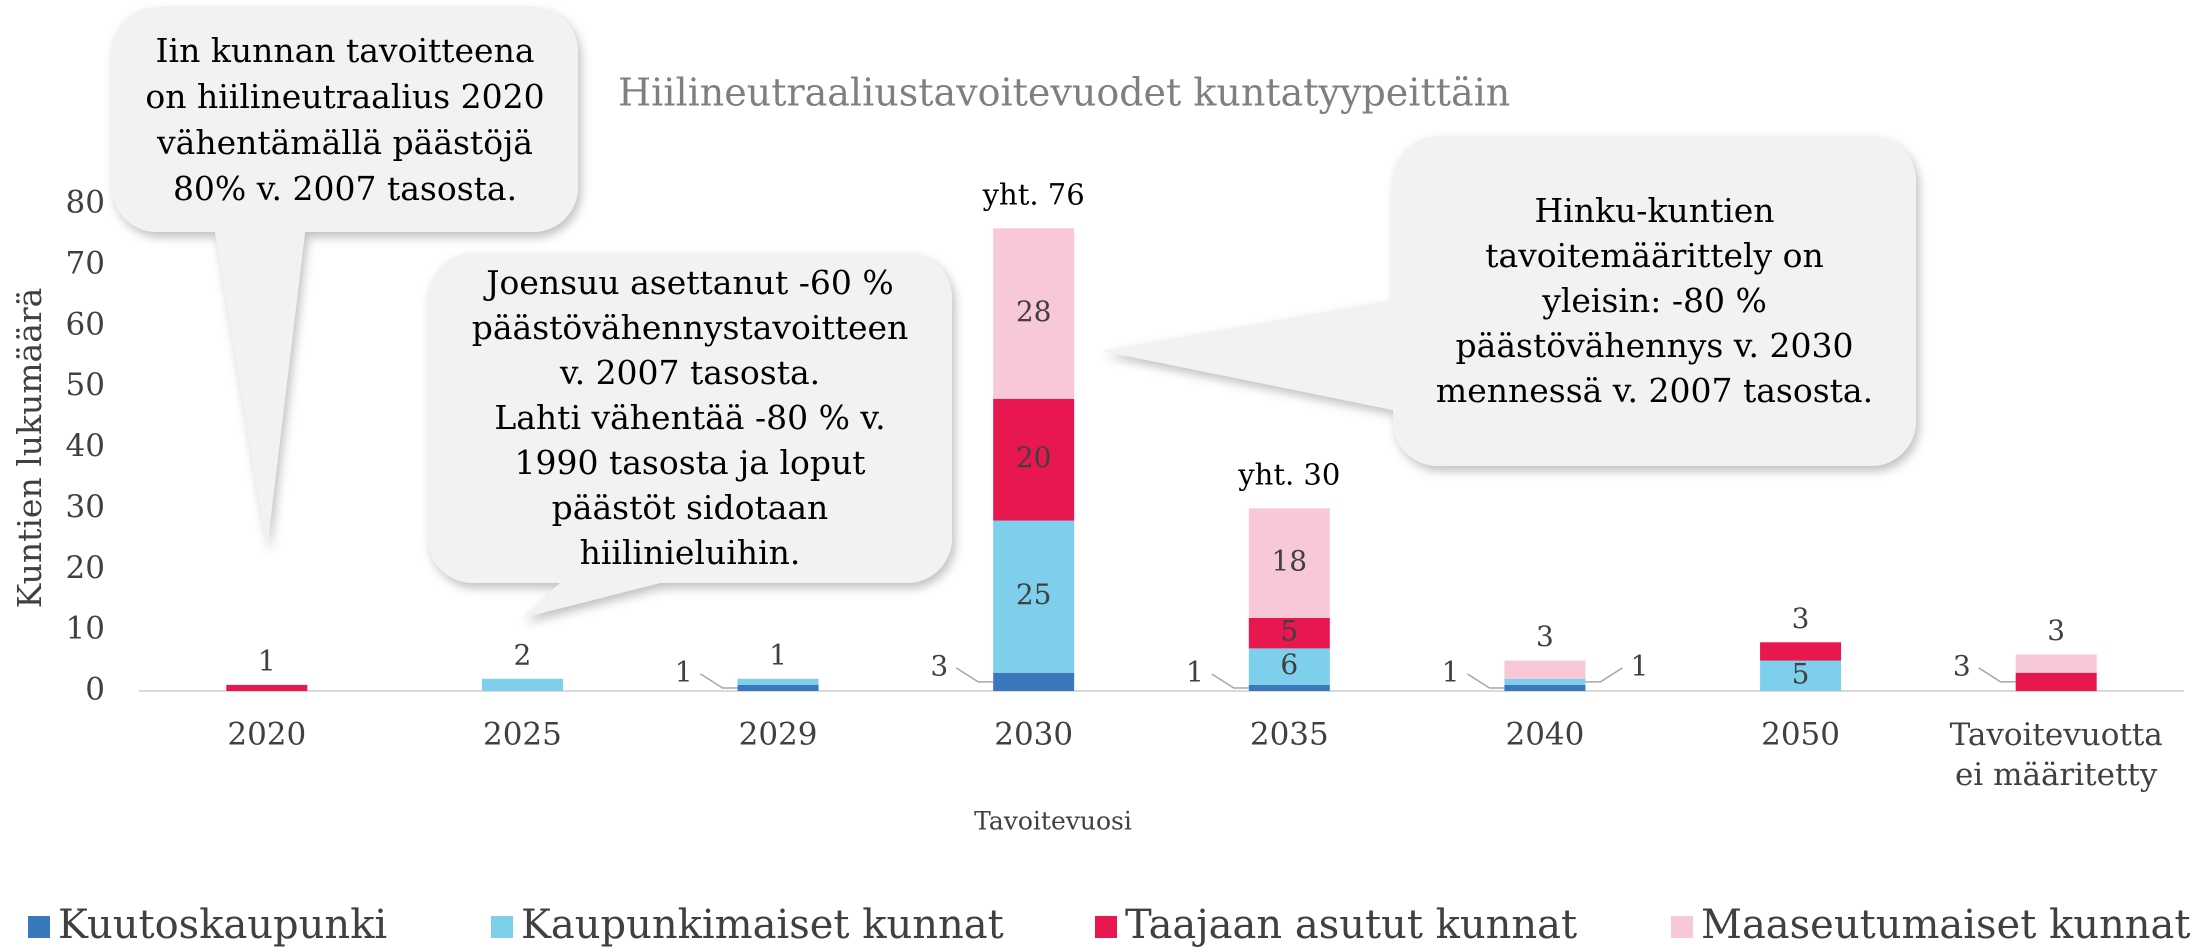 This screenshot has width=2201, height=950. Describe the element at coordinates (85, 385) in the screenshot. I see `y-tick-label: 50` at that location.